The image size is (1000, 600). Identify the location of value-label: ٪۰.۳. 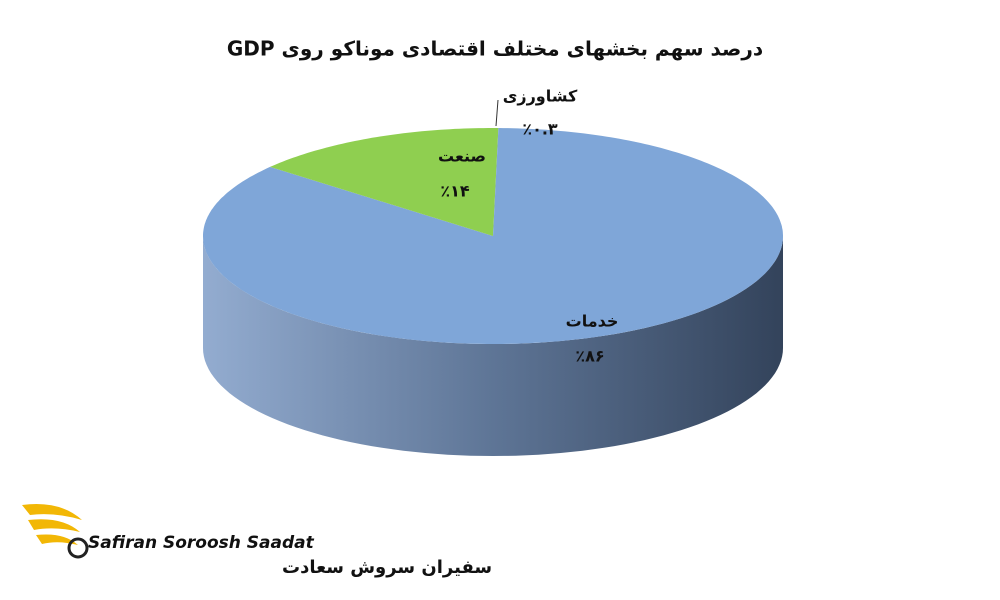
(540, 129).